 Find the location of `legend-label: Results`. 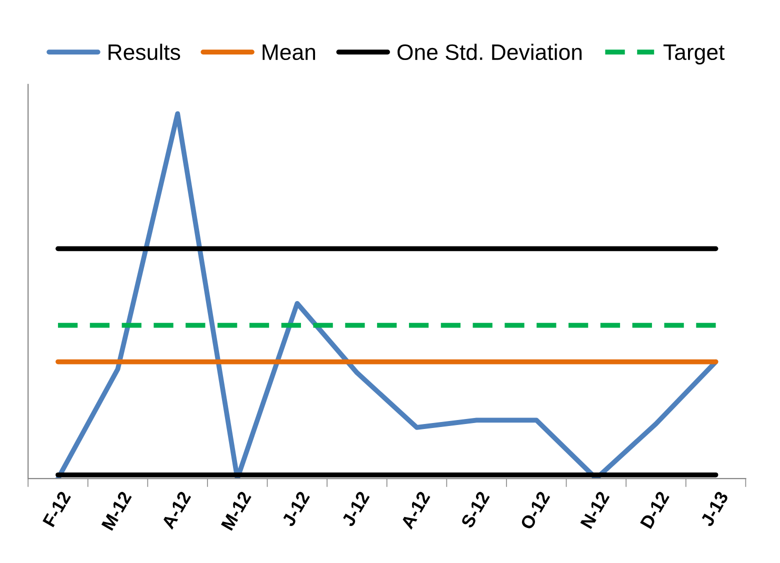

legend-label: Results is located at coordinates (144, 52).